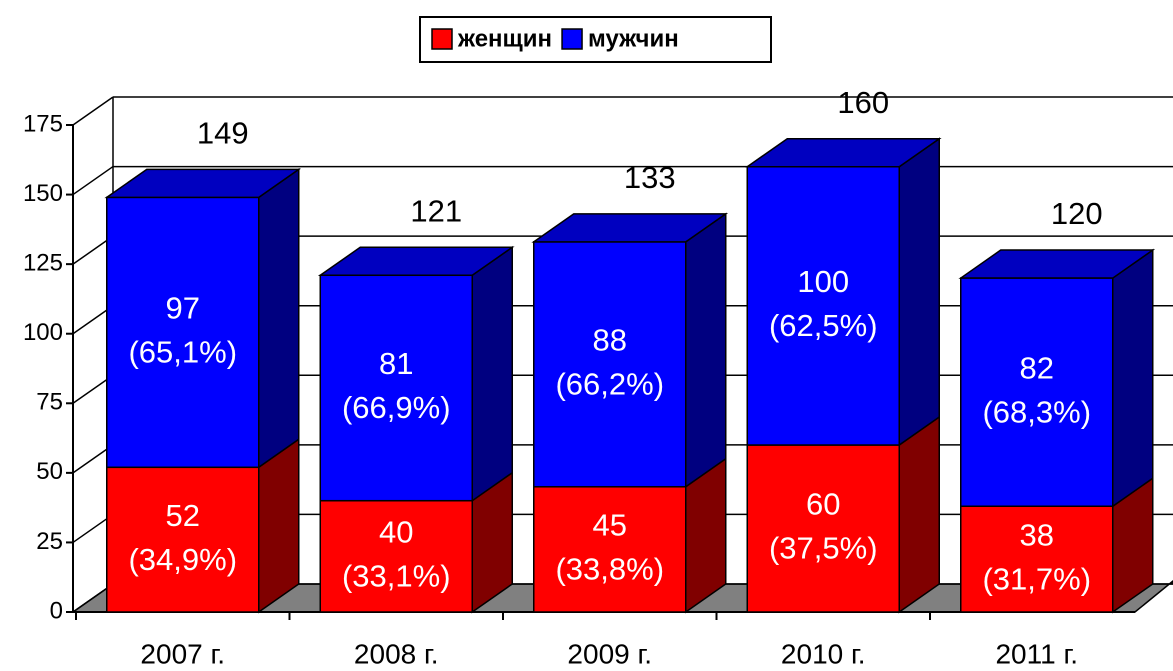 This screenshot has height=671, width=1173. I want to click on y-tick-label: 100, so click(43, 332).